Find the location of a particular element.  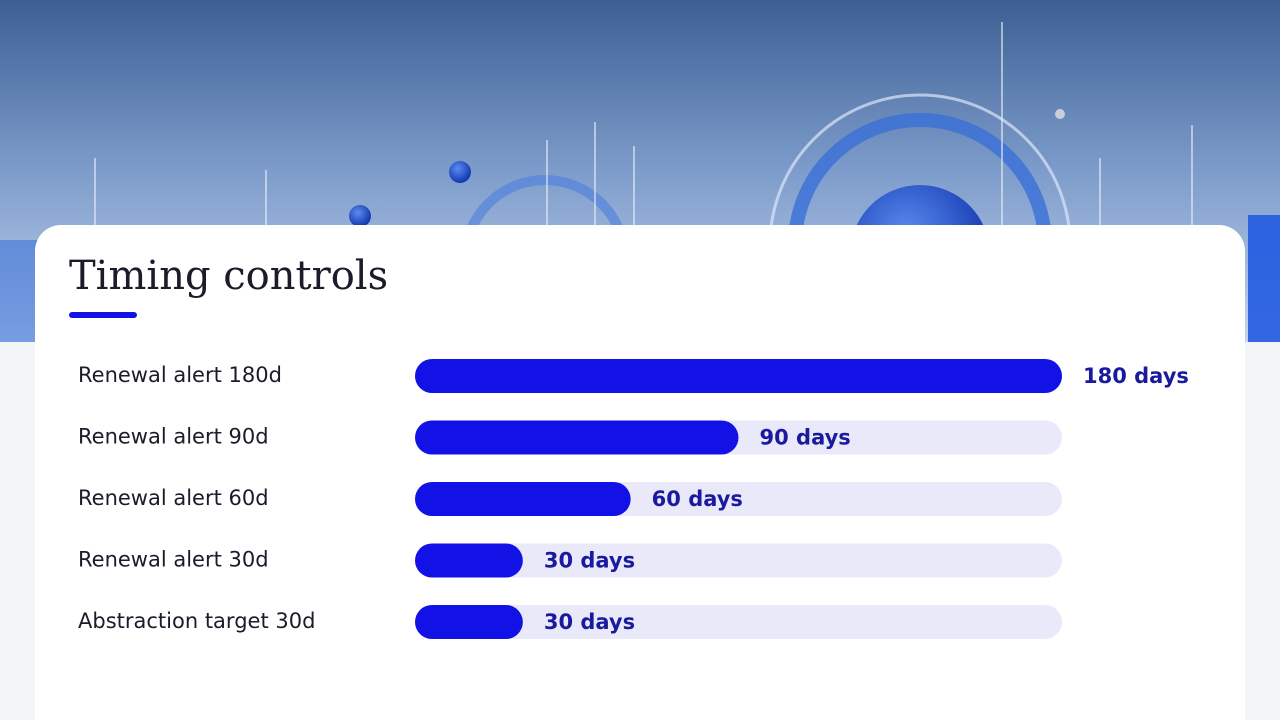

value-label: 60 days is located at coordinates (697, 499).